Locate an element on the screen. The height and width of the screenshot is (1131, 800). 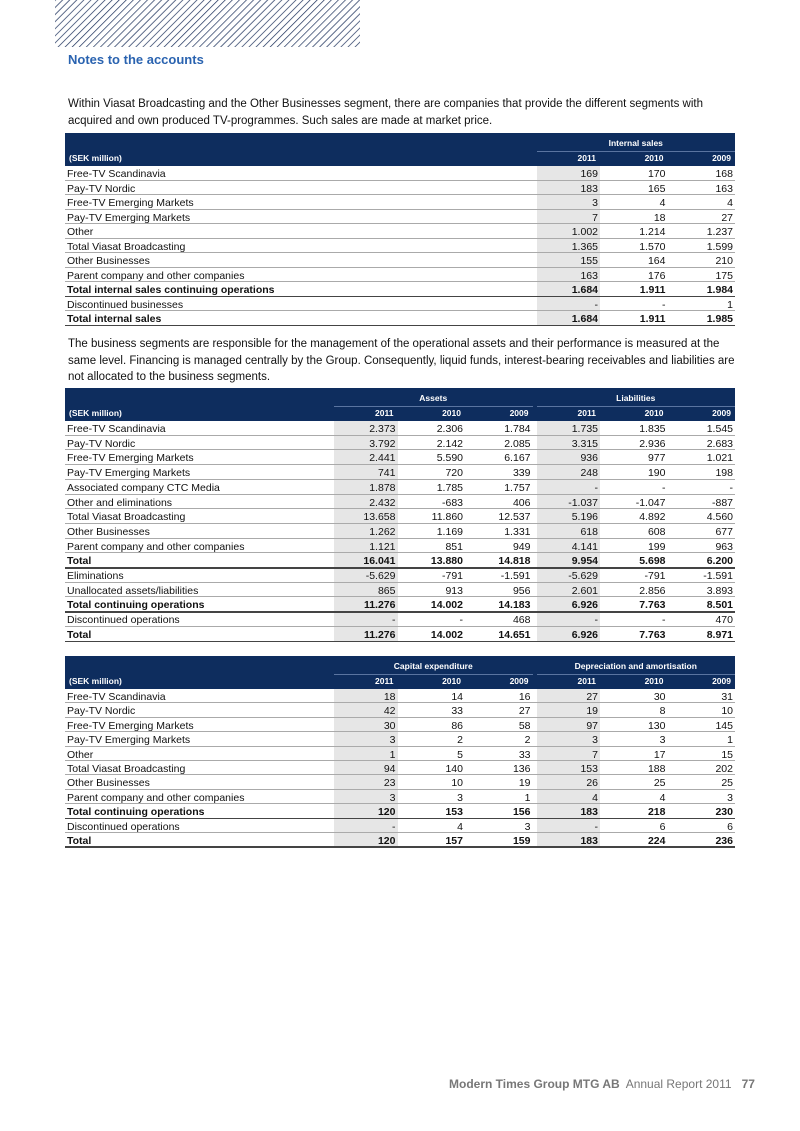
row-label: Other is located at coordinates (80, 232).